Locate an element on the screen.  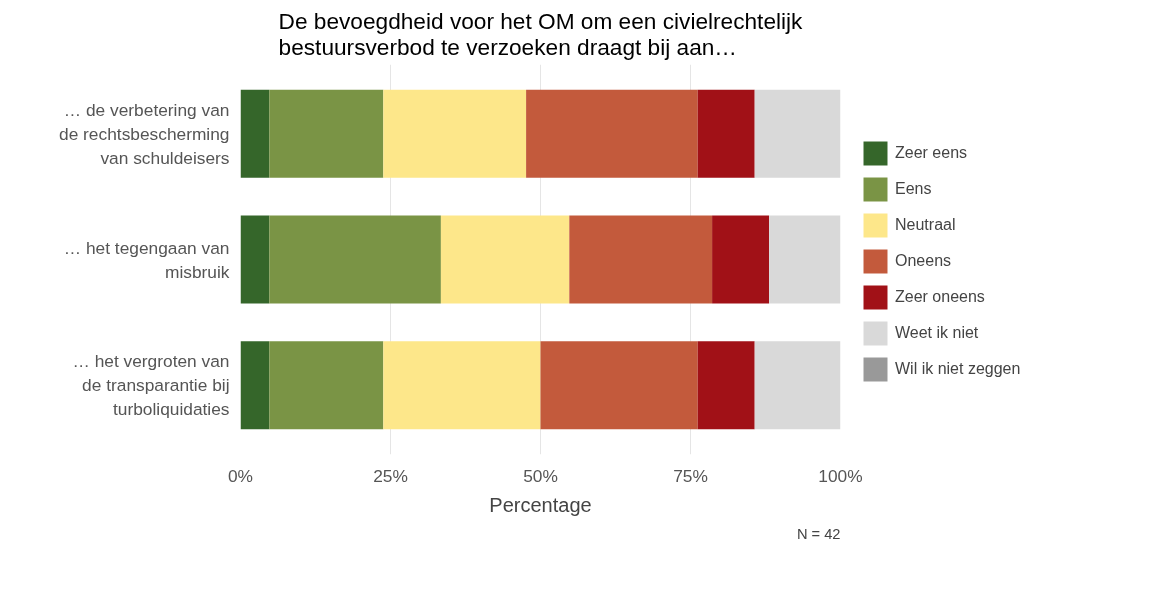
legend-label: Wil ik niet zeggen is located at coordinates (958, 369).